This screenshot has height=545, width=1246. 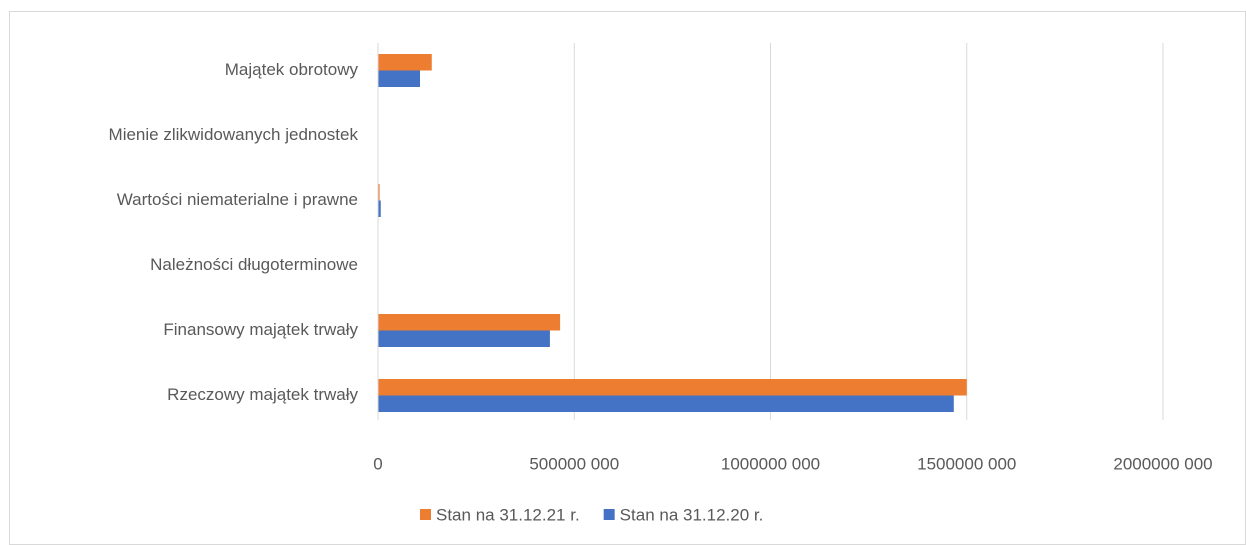 I want to click on x-tick-label: 500000 000, so click(x=574, y=463).